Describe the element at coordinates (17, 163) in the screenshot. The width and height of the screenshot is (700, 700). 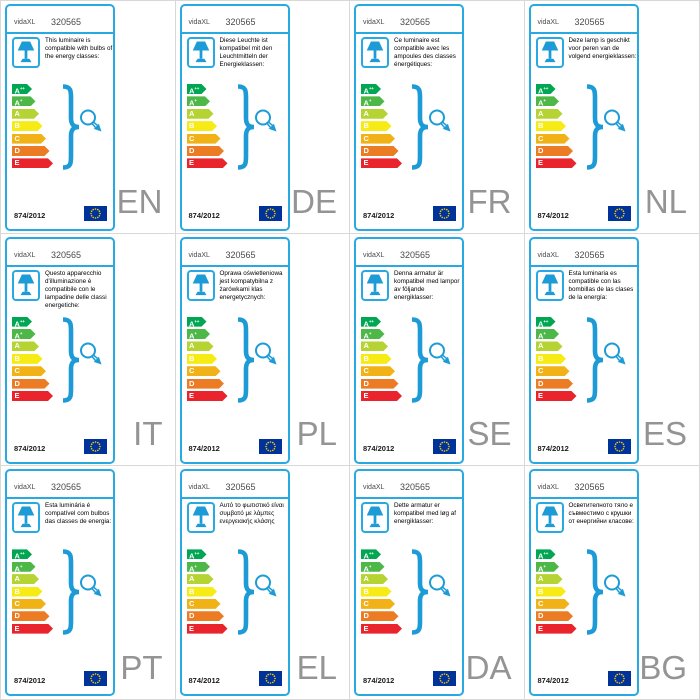
I see `energy-class-letter: E` at that location.